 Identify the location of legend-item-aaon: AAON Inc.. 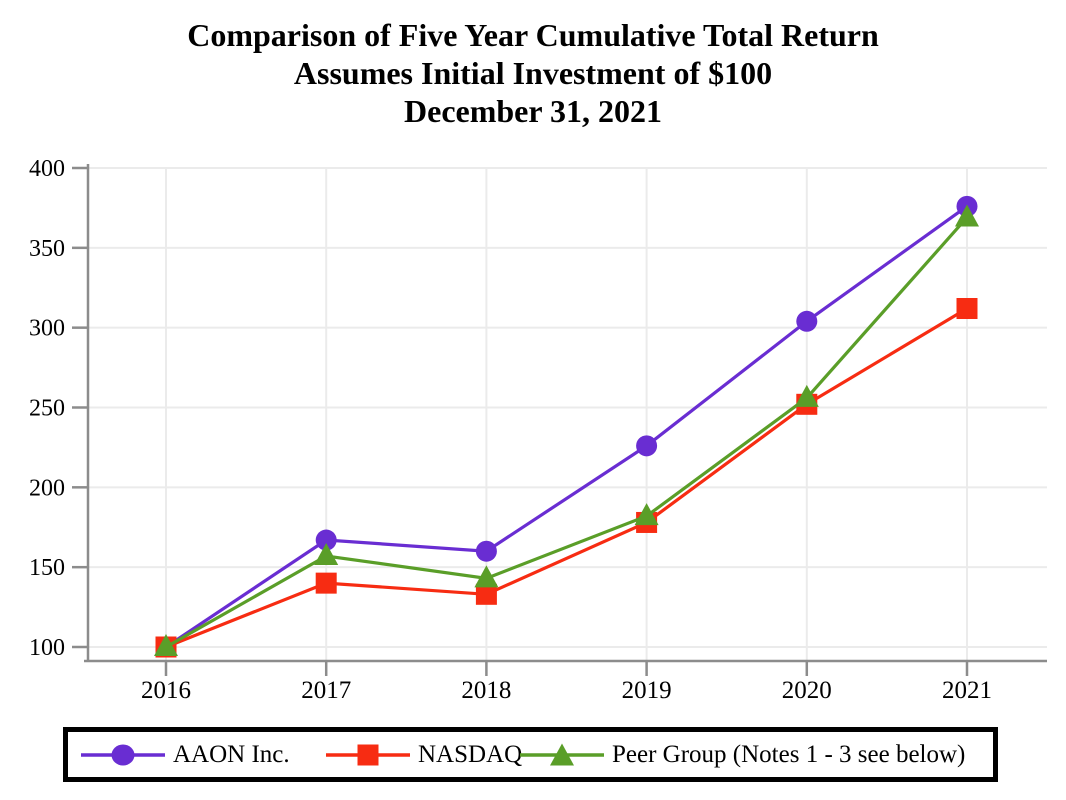
(185, 754).